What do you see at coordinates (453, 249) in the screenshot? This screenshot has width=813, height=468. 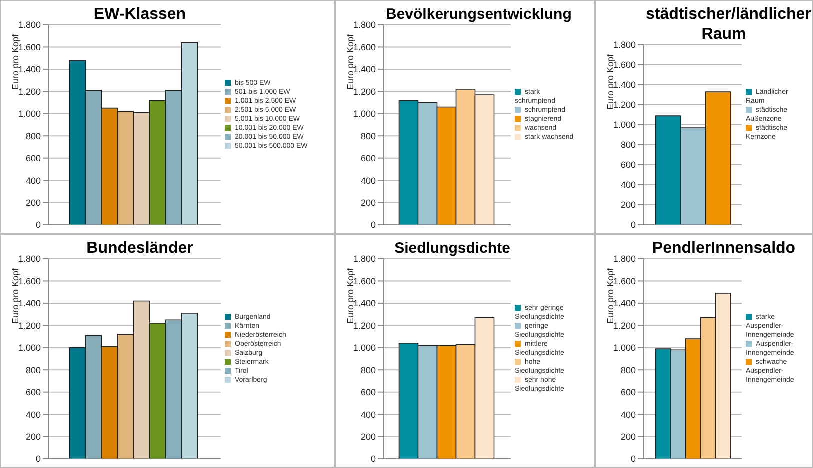 I see `chart-title: Siedlungsdichte` at bounding box center [453, 249].